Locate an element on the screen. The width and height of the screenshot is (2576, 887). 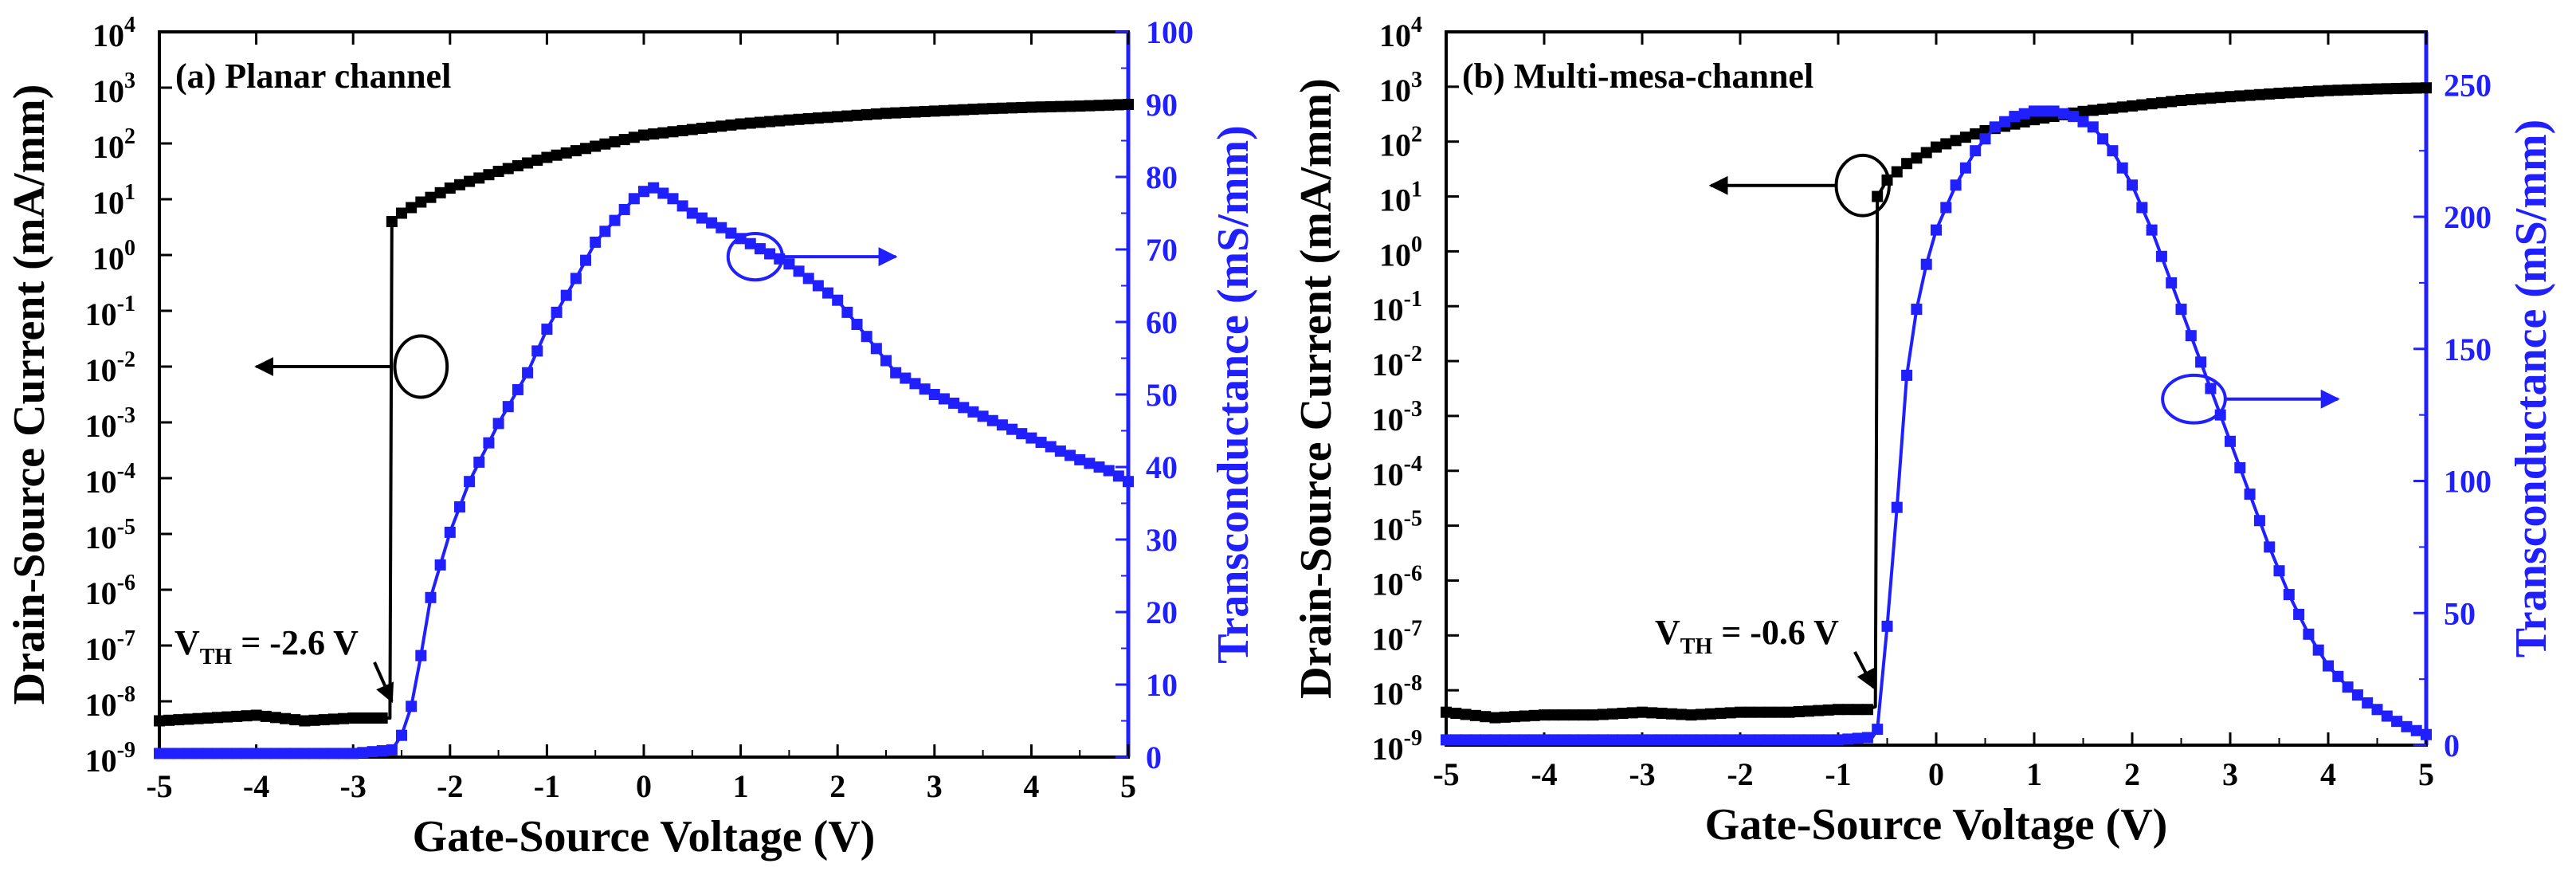
vth-label: VTH = -0.6 V is located at coordinates (1747, 636).